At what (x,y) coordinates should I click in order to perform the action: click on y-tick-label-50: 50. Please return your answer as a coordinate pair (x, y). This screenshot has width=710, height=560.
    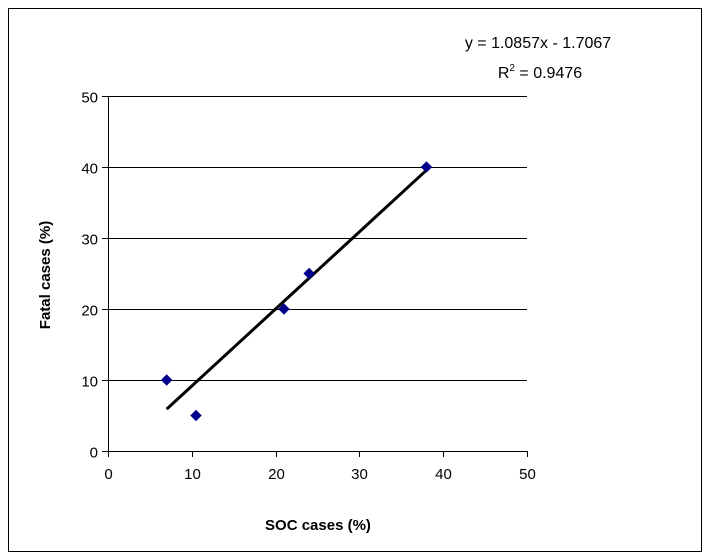
    Looking at the image, I should click on (89, 98).